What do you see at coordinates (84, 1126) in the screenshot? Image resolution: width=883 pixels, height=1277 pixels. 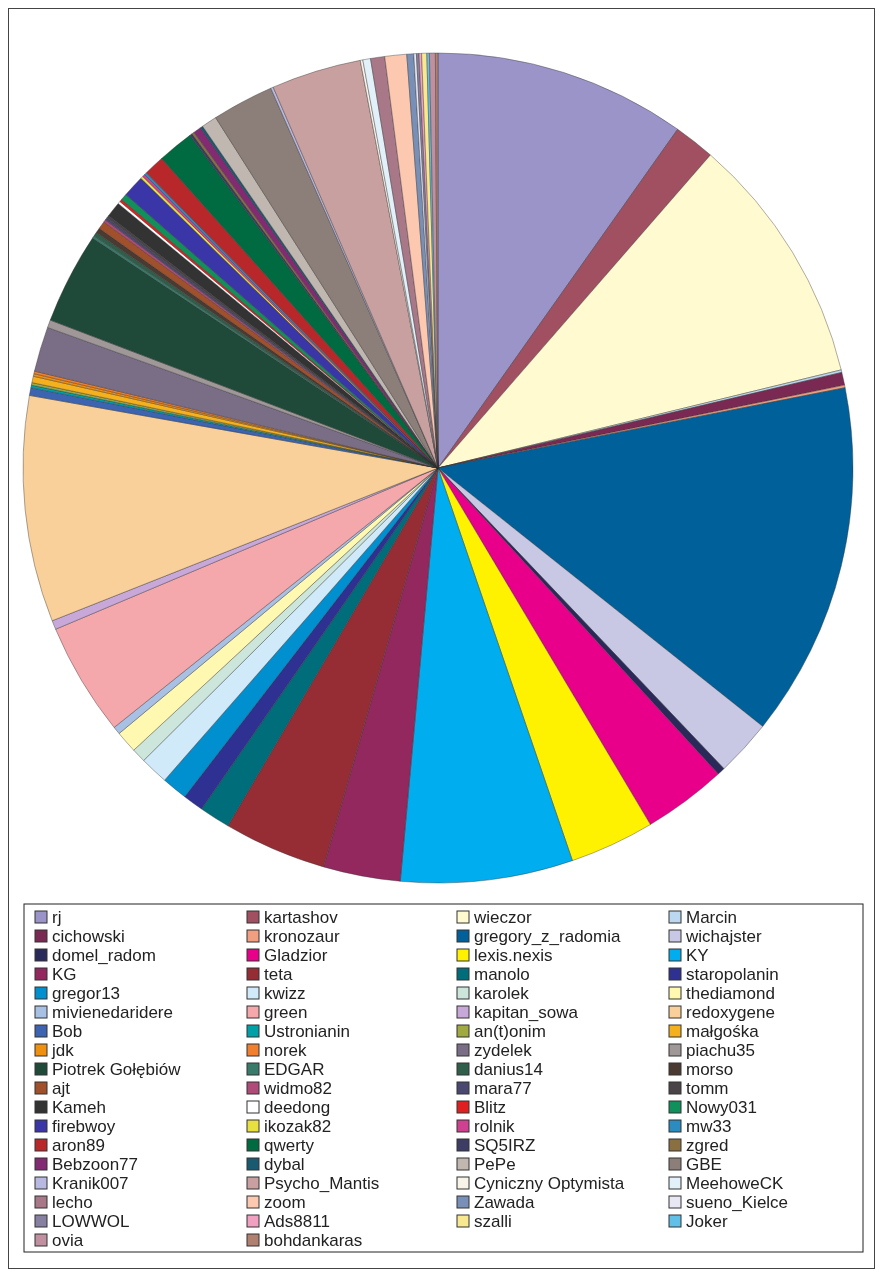 I see `legend-label: firebwoy` at bounding box center [84, 1126].